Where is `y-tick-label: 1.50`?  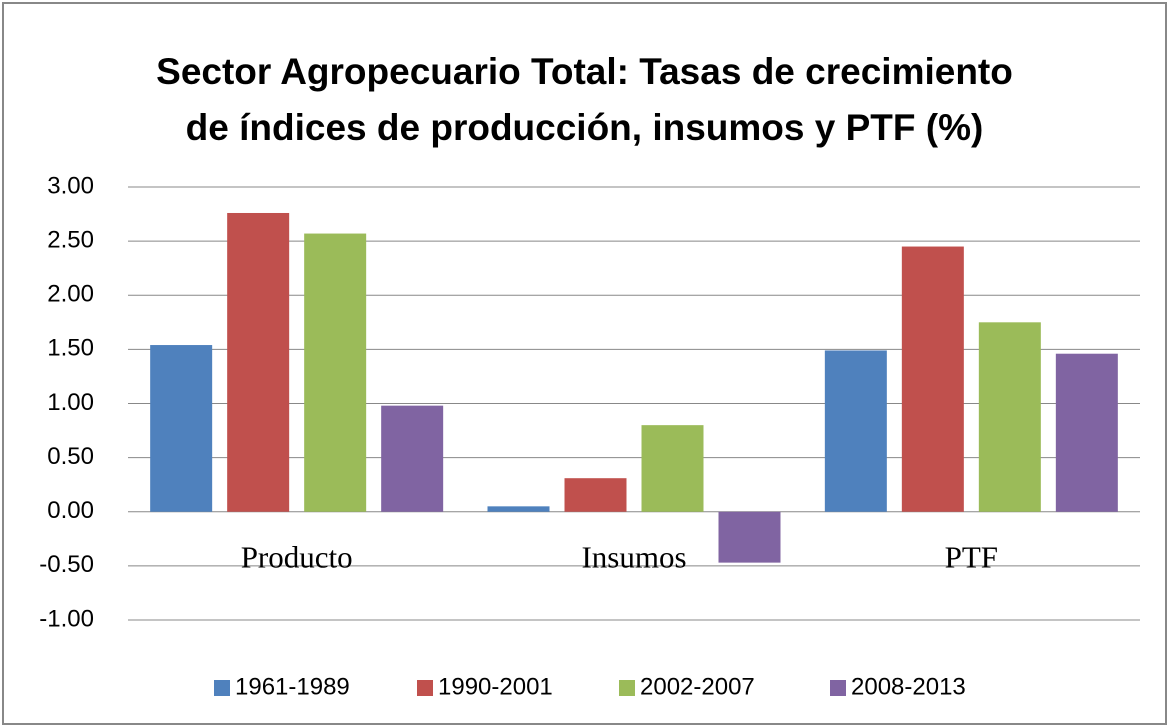 y-tick-label: 1.50 is located at coordinates (70, 348).